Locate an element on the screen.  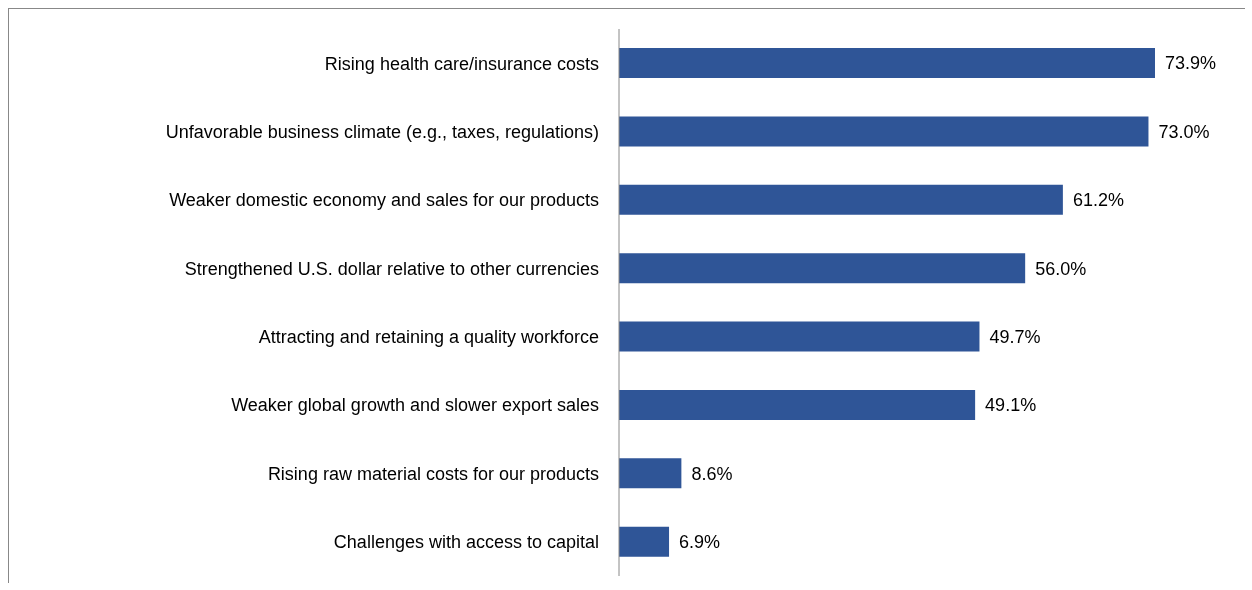
y-tick-label: Rising raw material costs for our products is located at coordinates (433, 473).